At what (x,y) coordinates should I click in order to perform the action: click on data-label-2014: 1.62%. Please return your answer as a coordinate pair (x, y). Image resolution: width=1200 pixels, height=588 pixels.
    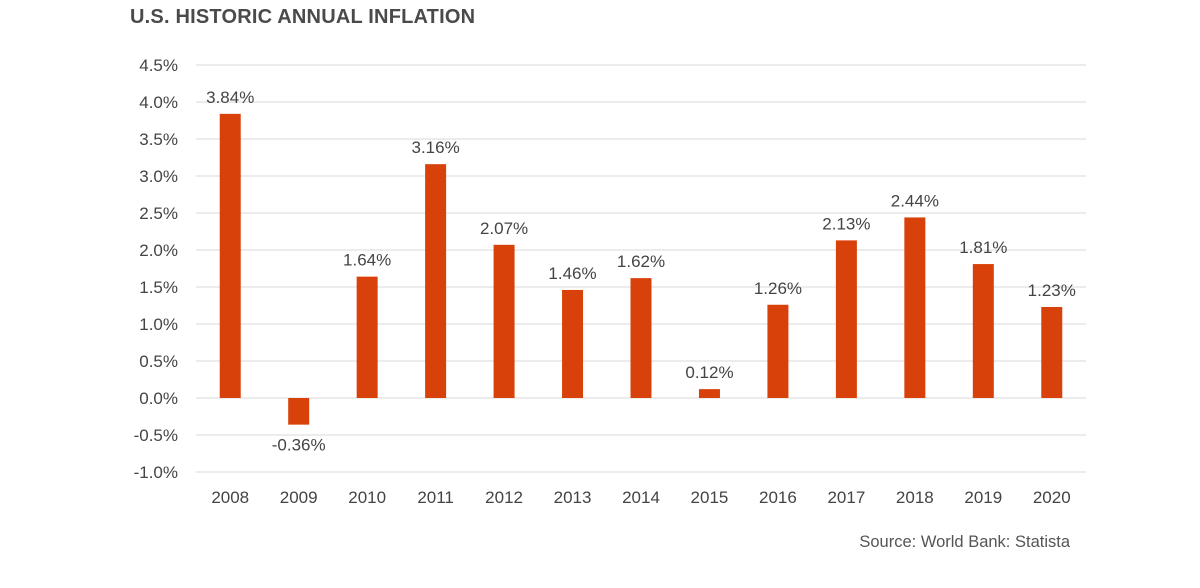
    Looking at the image, I should click on (641, 261).